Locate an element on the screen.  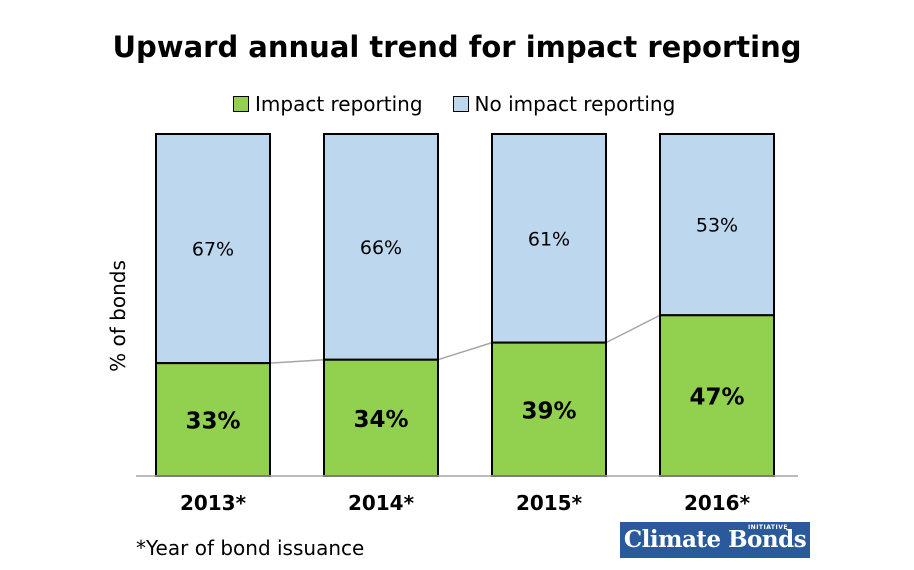
chart-title: Upward annual trend for impact reporting is located at coordinates (457, 47).